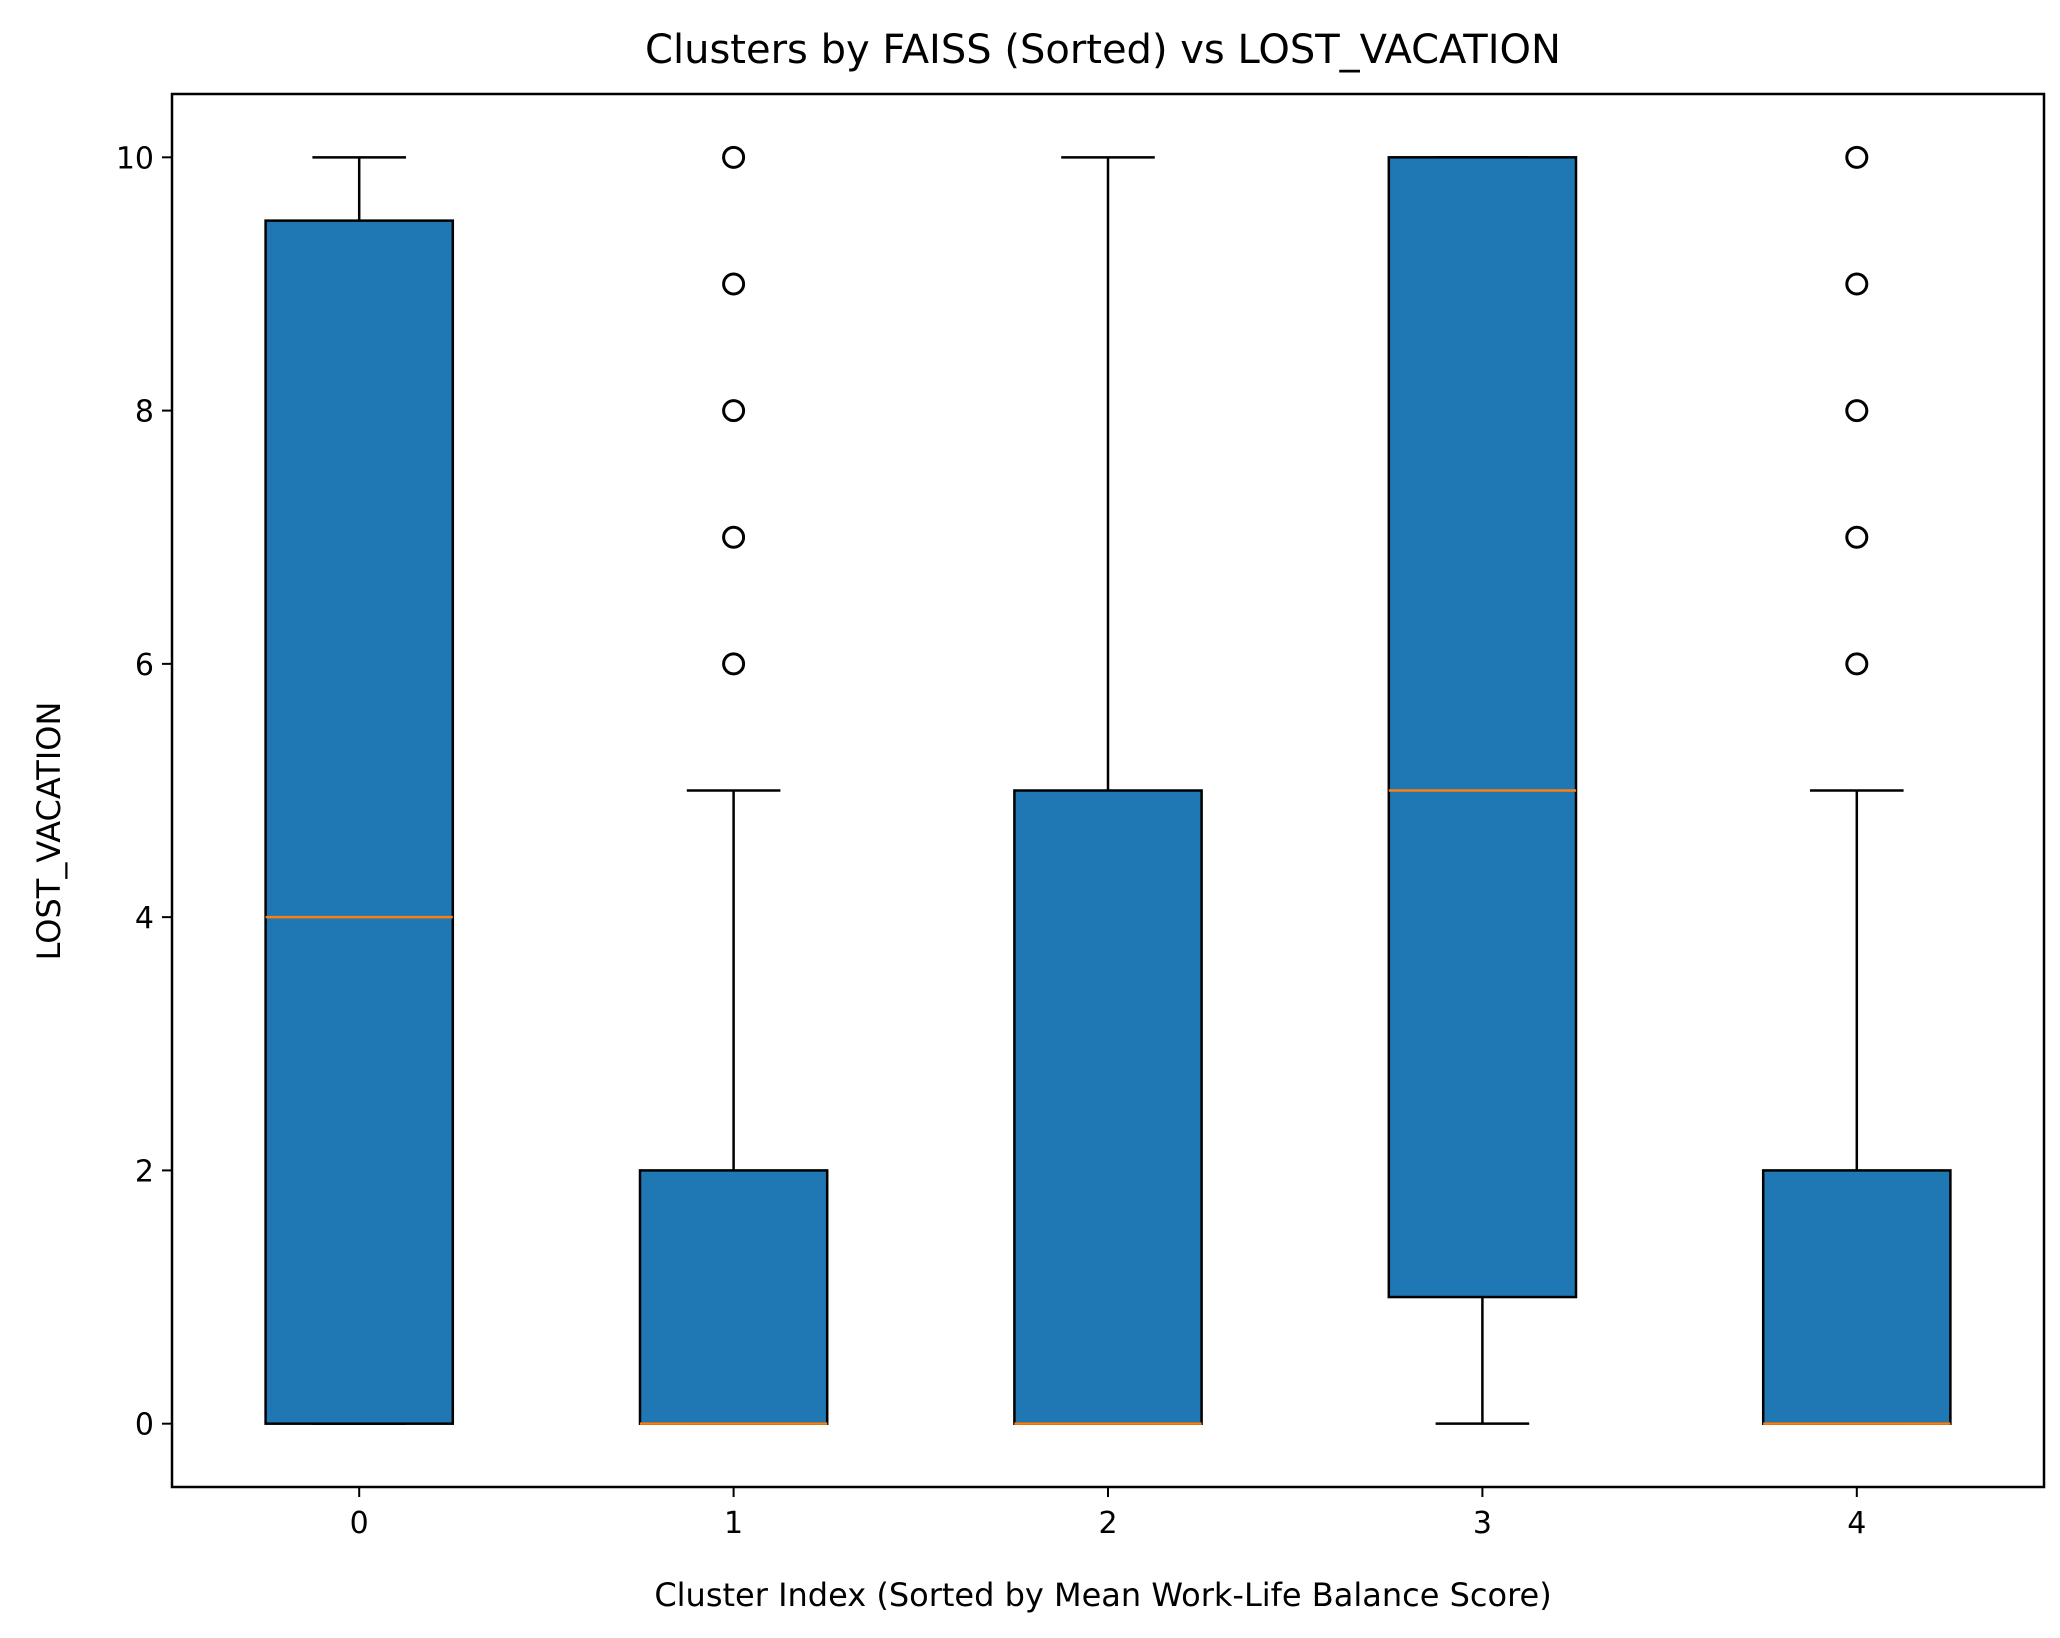 The height and width of the screenshot is (1638, 2060). I want to click on y-tick-label: 0, so click(144, 1425).